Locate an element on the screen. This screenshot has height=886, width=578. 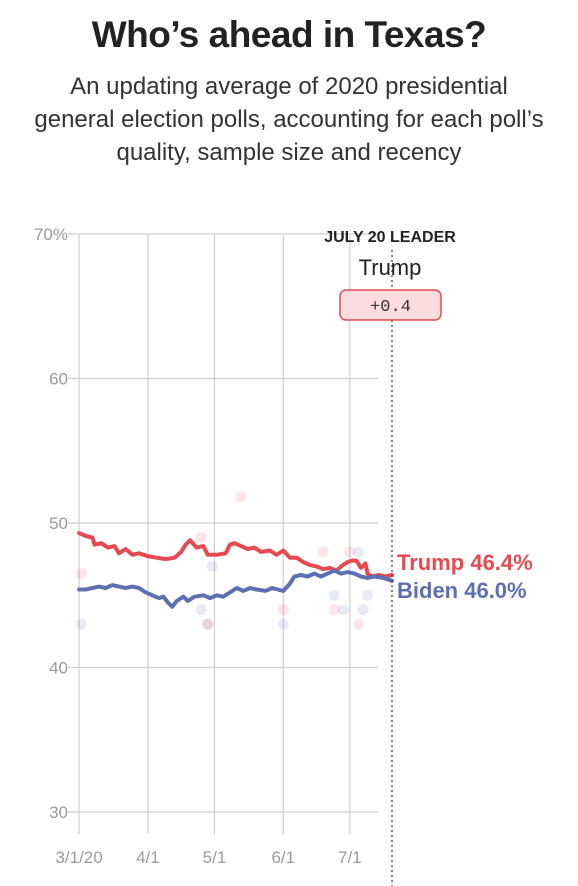
x-axis-ticks: 3/1/20 4/1 5/1 6/1 7/1 is located at coordinates (208, 857).